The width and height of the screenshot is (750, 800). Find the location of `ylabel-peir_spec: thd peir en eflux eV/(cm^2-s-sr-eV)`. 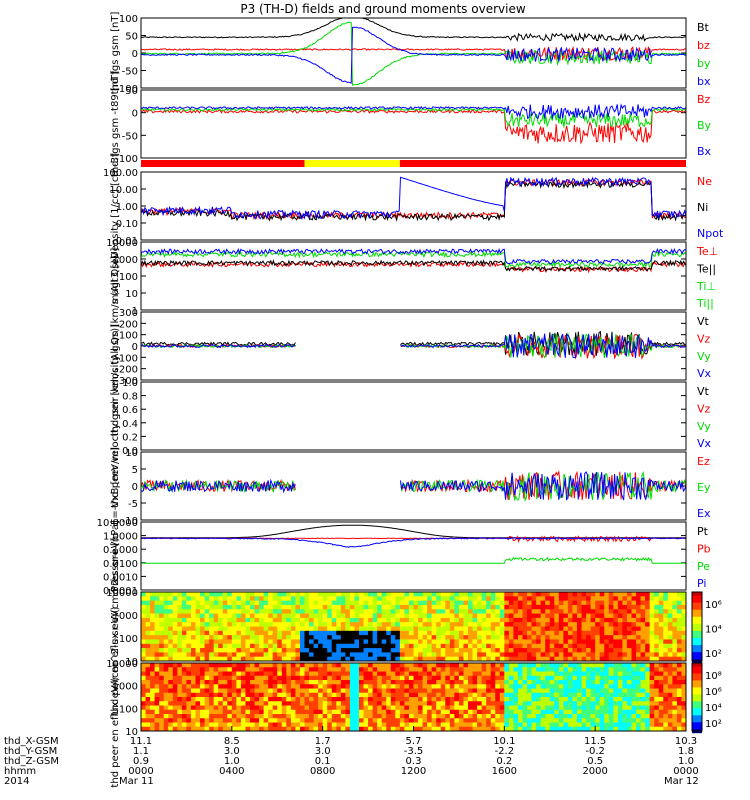

ylabel-peir_spec: thd peir en eflux eV/(cm^2-s-sr-eV) is located at coordinates (115, 627).